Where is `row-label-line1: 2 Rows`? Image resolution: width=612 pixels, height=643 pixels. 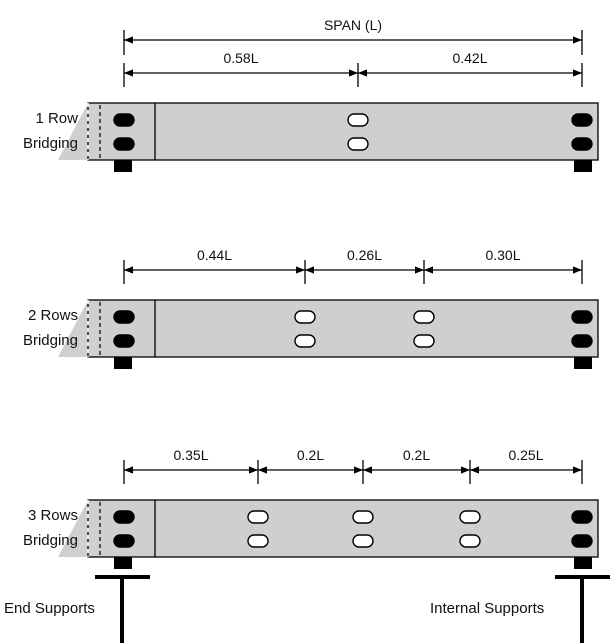 row-label-line1: 2 Rows is located at coordinates (53, 315).